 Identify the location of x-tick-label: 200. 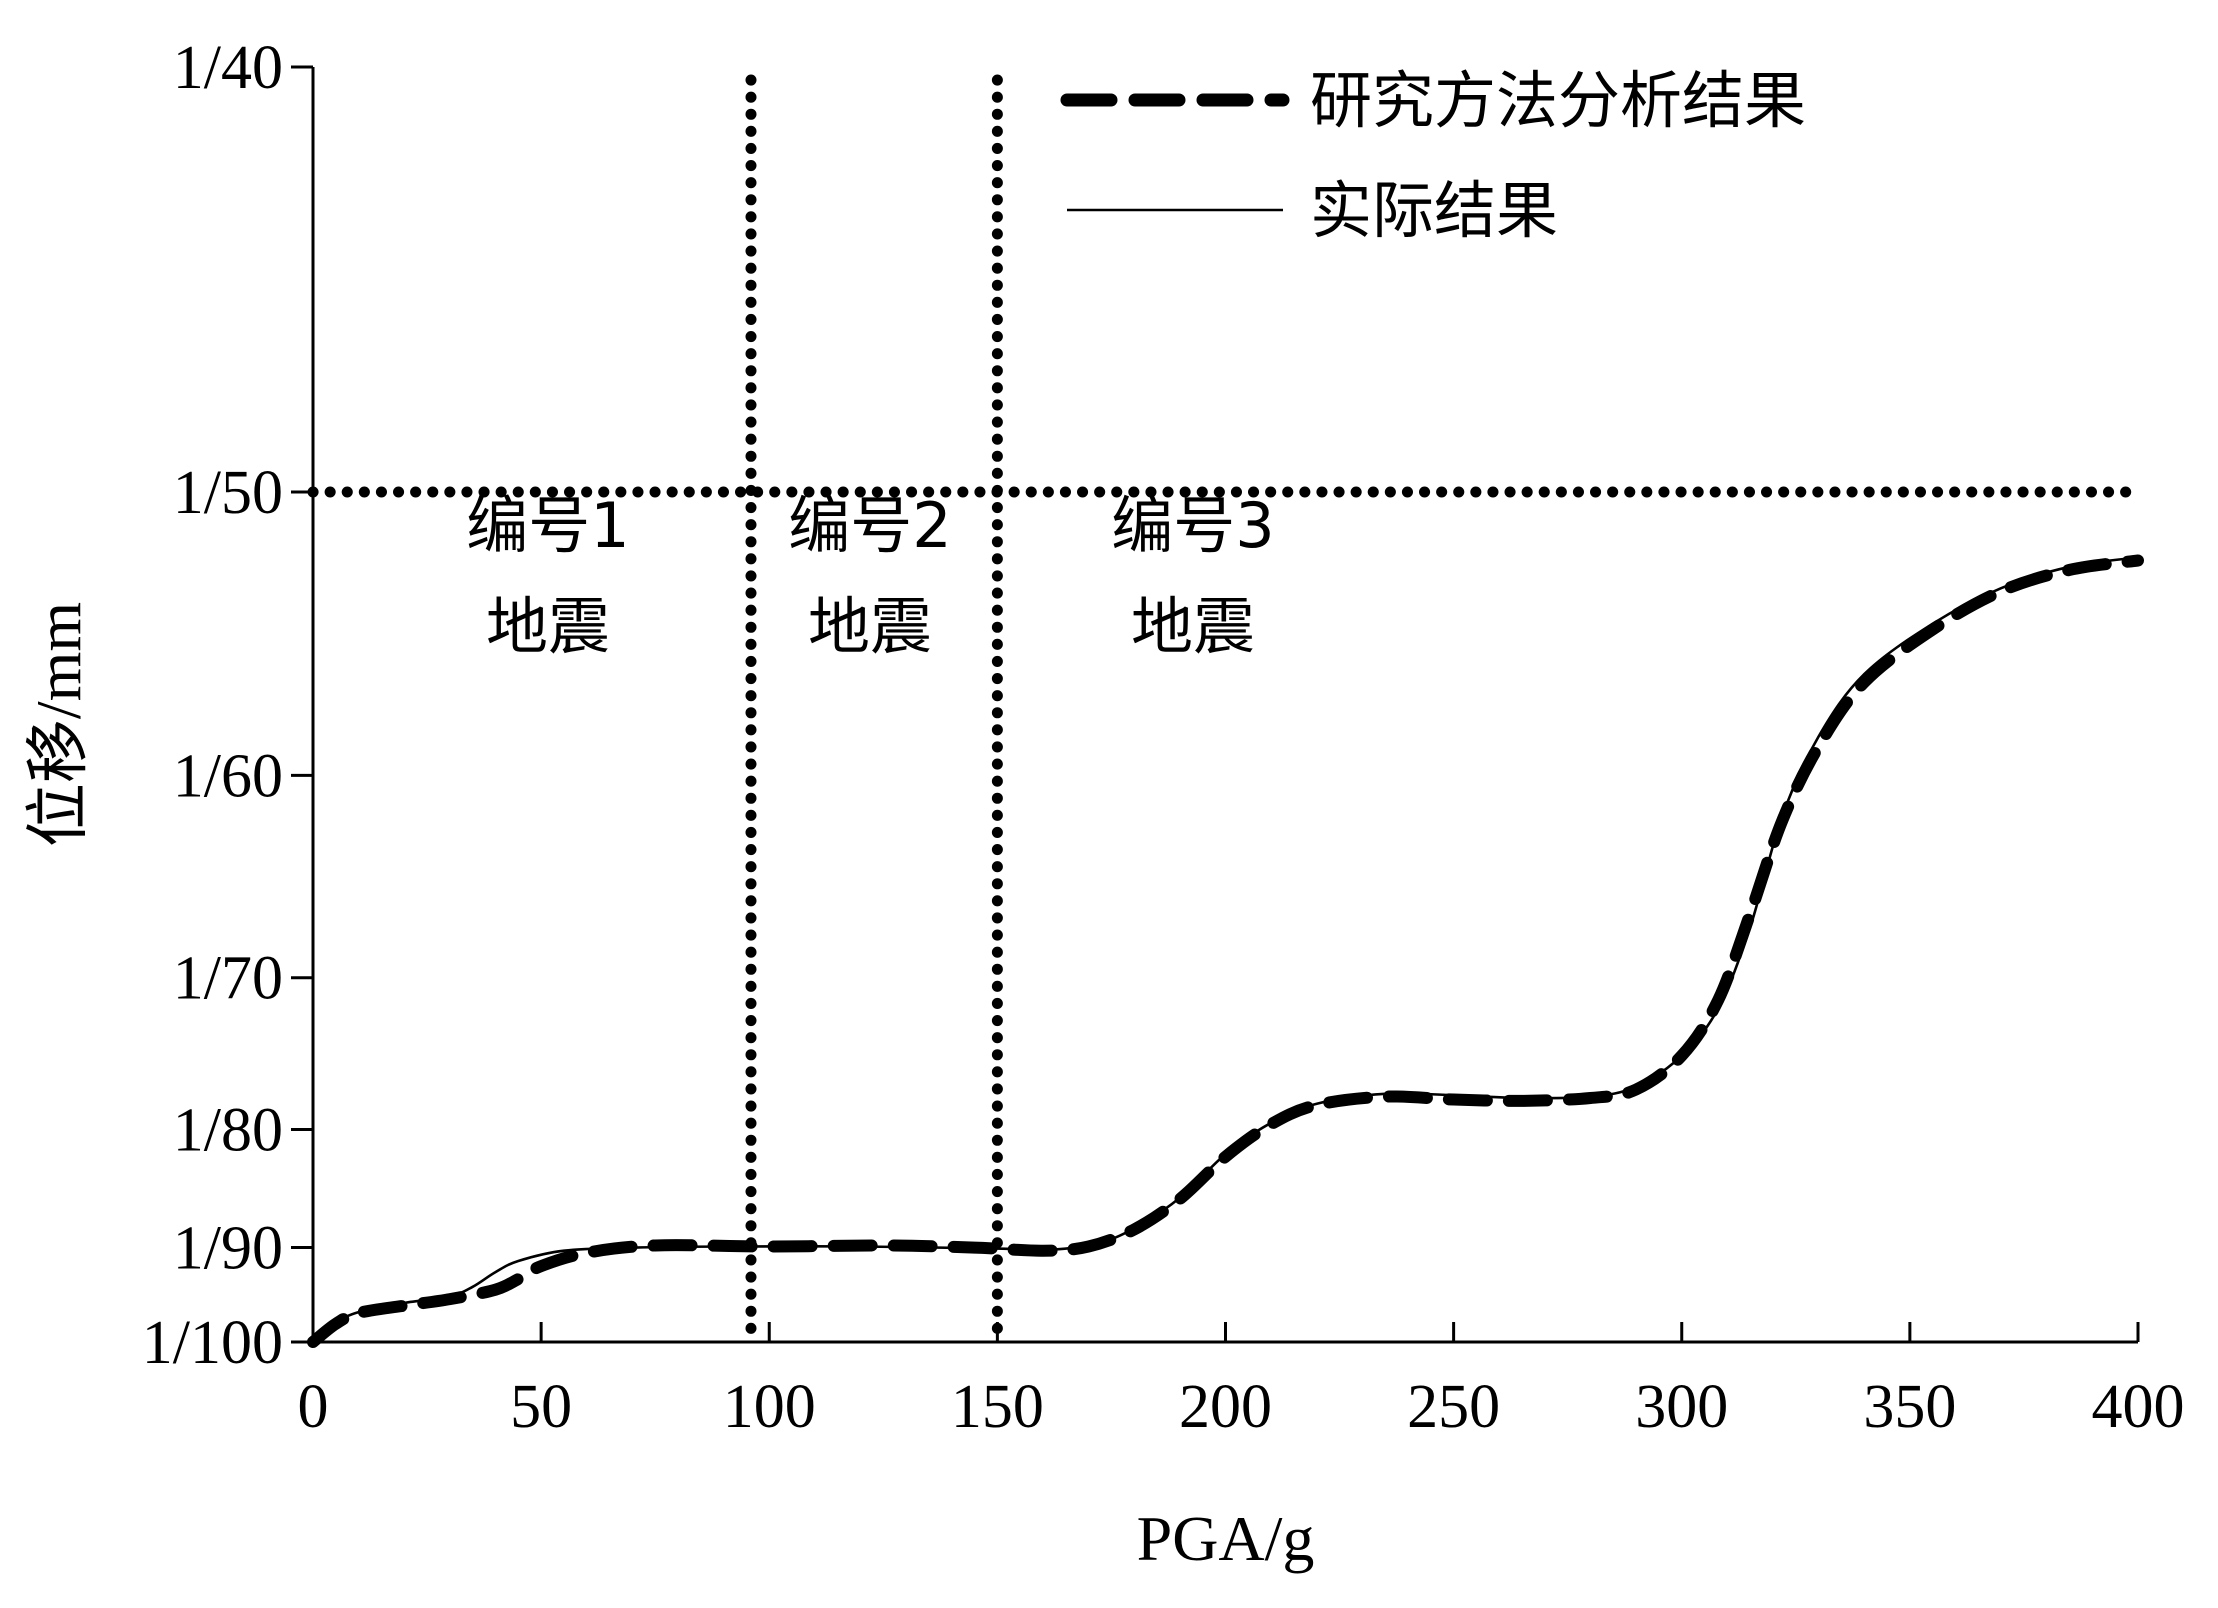
(1225, 1407).